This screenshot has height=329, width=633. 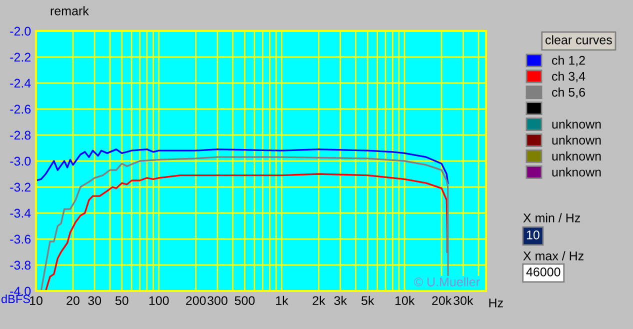 I want to click on text: X max / Hz, so click(x=553, y=255).